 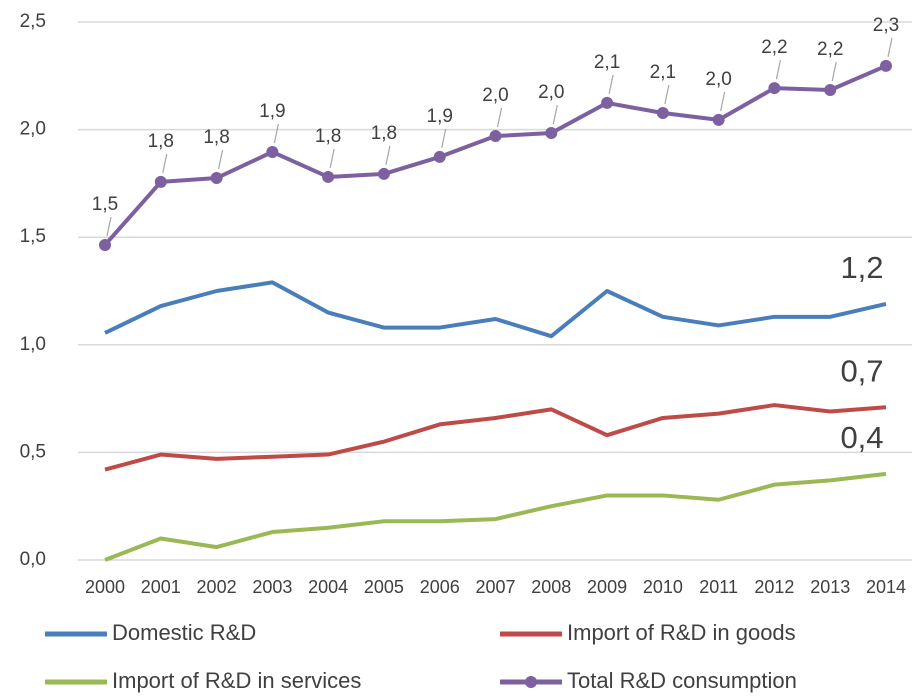 What do you see at coordinates (236, 680) in the screenshot?
I see `legend-label: Import of R&D in services` at bounding box center [236, 680].